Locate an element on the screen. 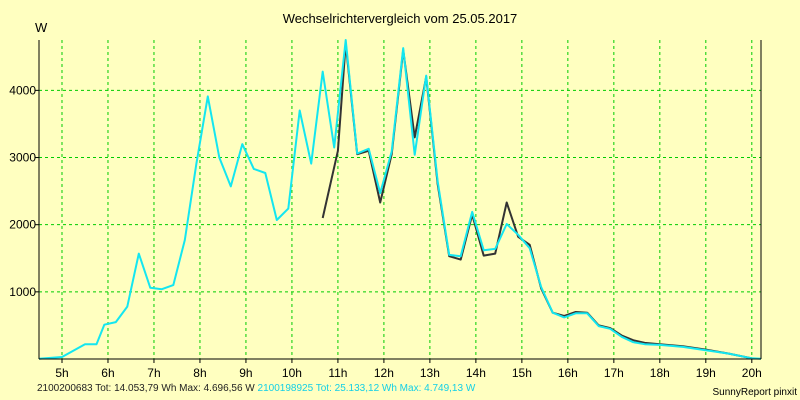  y-tick-label-2: 3000 is located at coordinates (22, 158).